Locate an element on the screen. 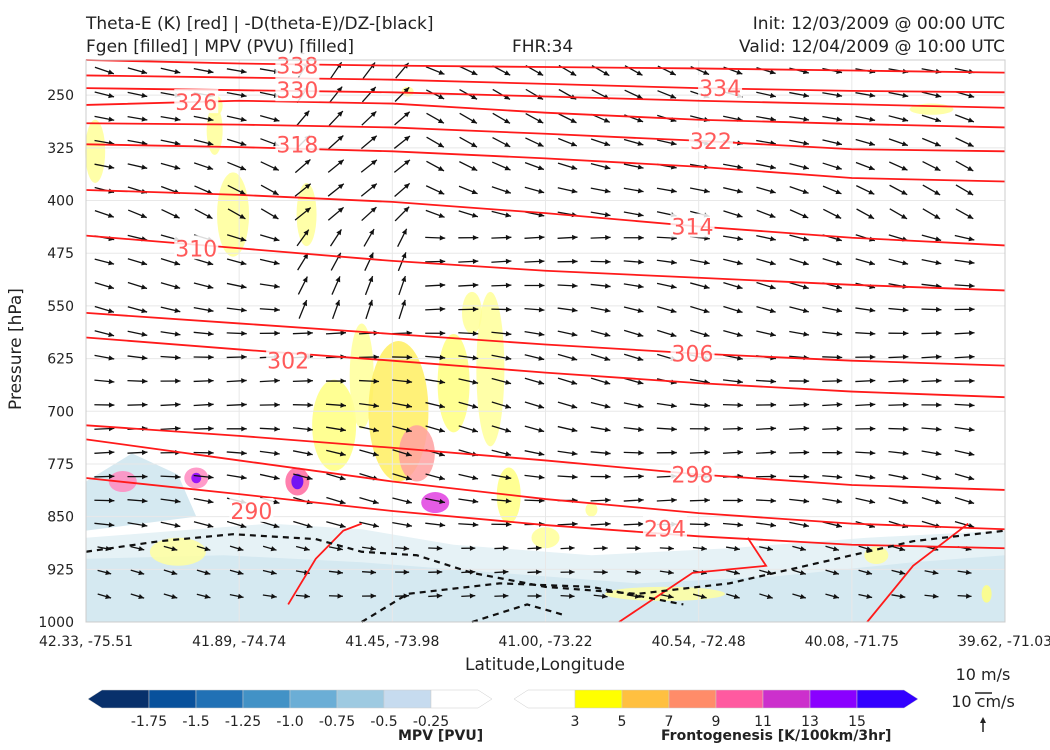 The image size is (1050, 750). theta-e-label-330: 330 is located at coordinates (297, 91).